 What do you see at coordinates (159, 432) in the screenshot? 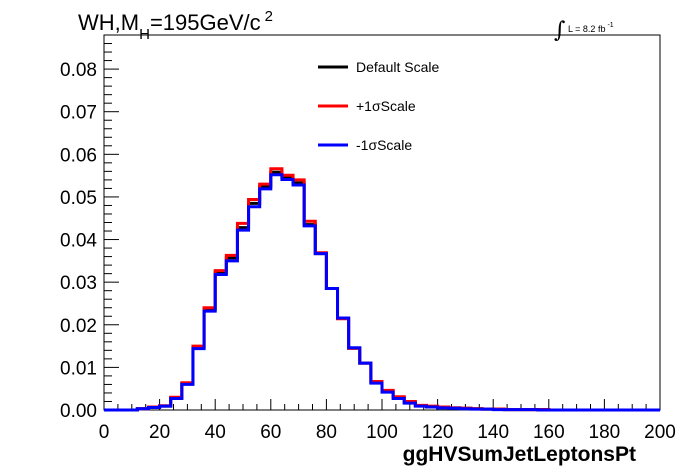
I see `x-tick-label: 20` at bounding box center [159, 432].